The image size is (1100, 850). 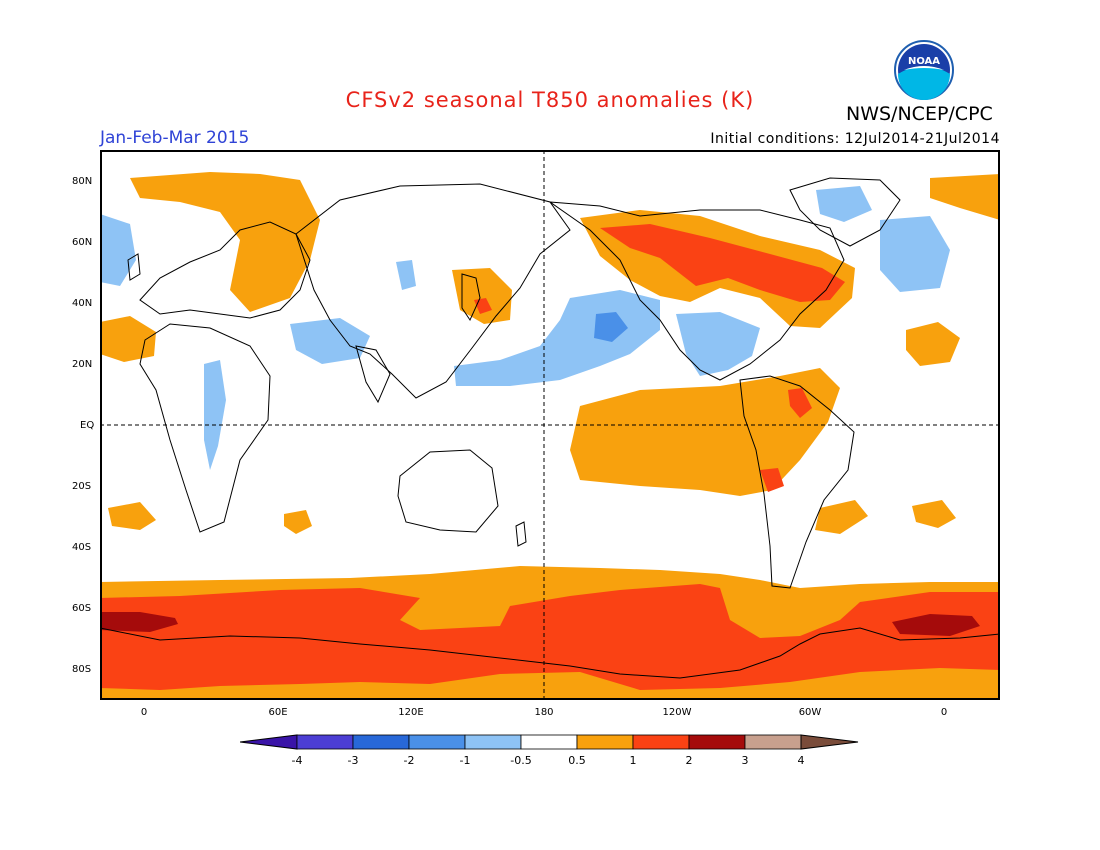 What do you see at coordinates (373, 374) in the screenshot?
I see `coastline-india` at bounding box center [373, 374].